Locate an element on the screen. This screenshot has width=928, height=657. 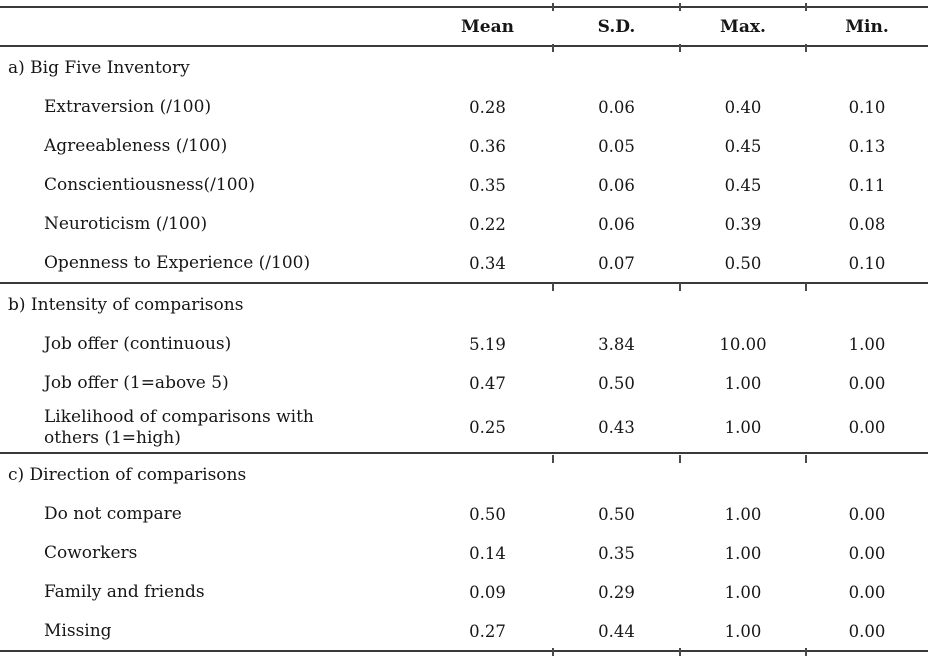
cell-max: 0.40 is located at coordinates (743, 107).